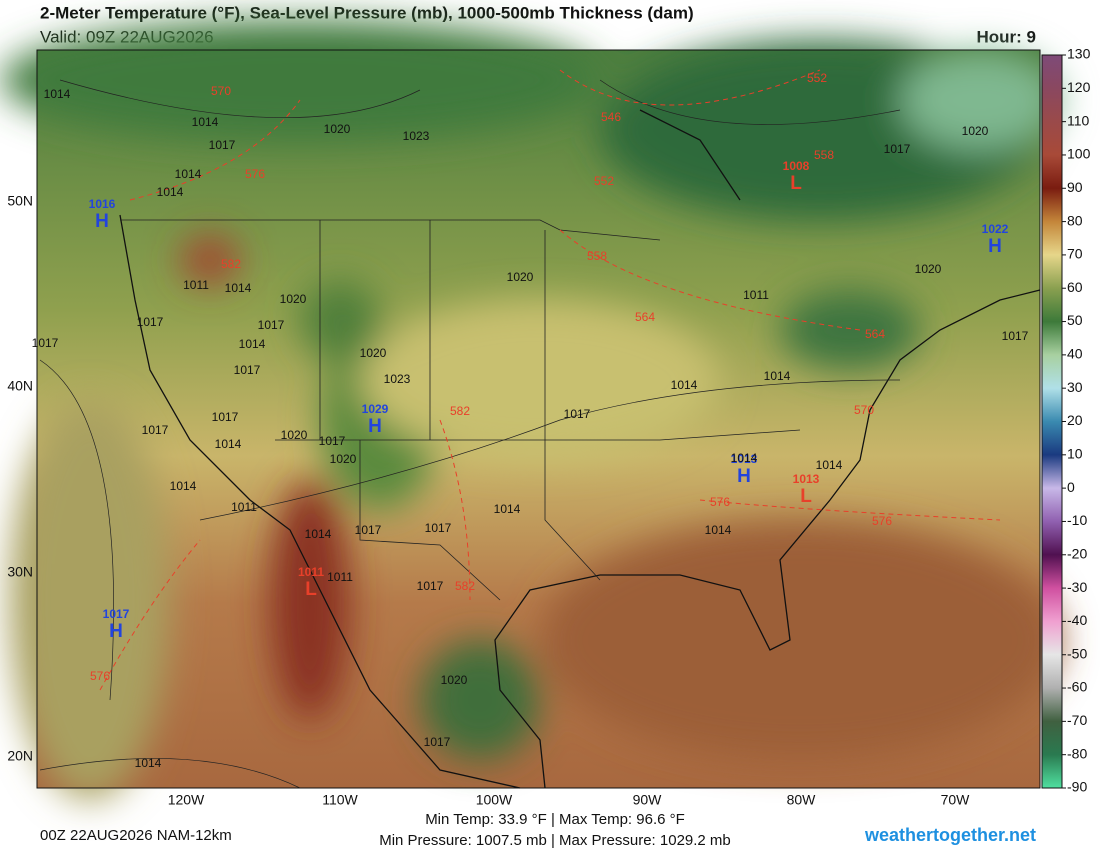 This screenshot has height=855, width=1100. Describe the element at coordinates (1075, 454) in the screenshot. I see `colorbar-label: 10` at that location.